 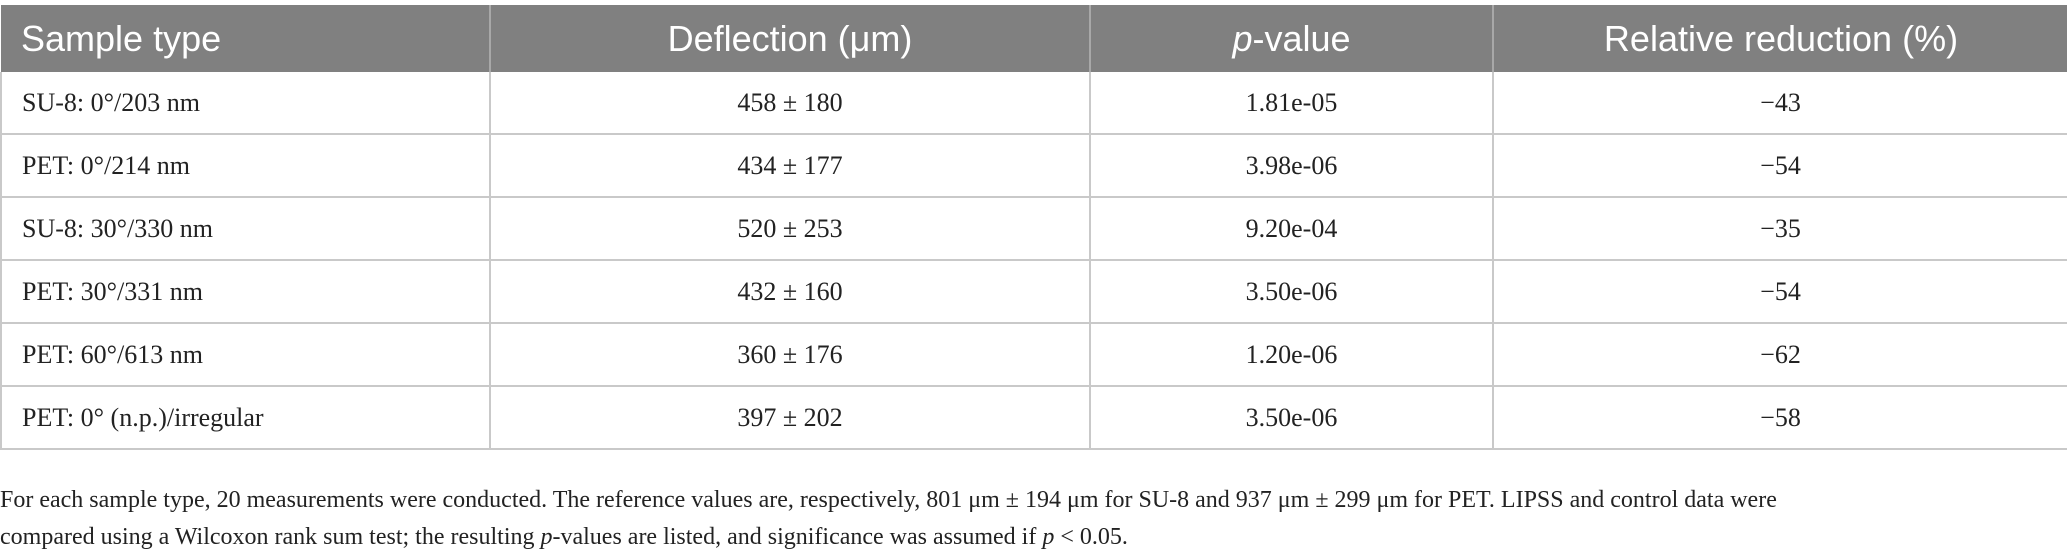 I want to click on table-row: PET: 60°/613 nm 360 ± 176 1.20e-06 −62, so click(x=1033, y=355).